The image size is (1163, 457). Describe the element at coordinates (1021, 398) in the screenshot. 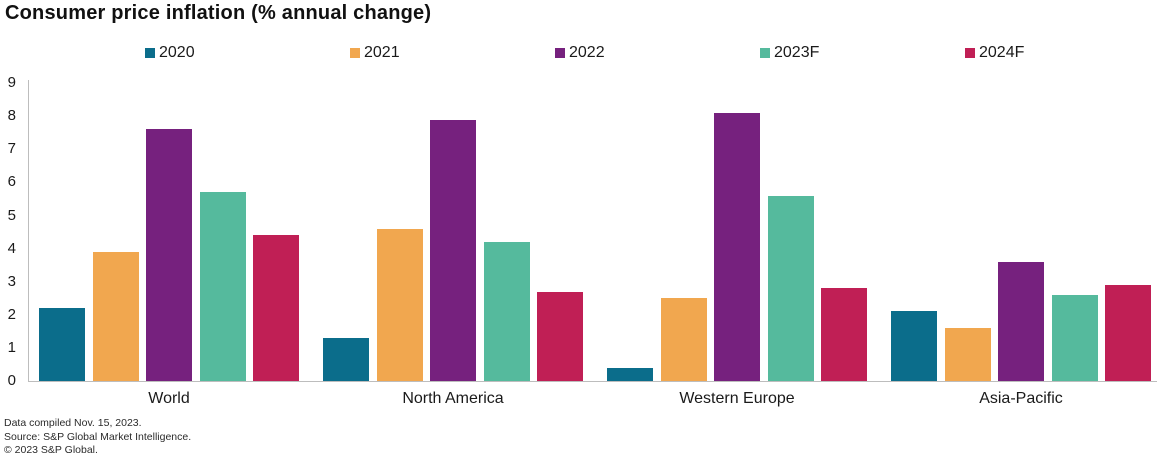

I see `x-category-label-asia-pacific: Asia-Pacific` at that location.